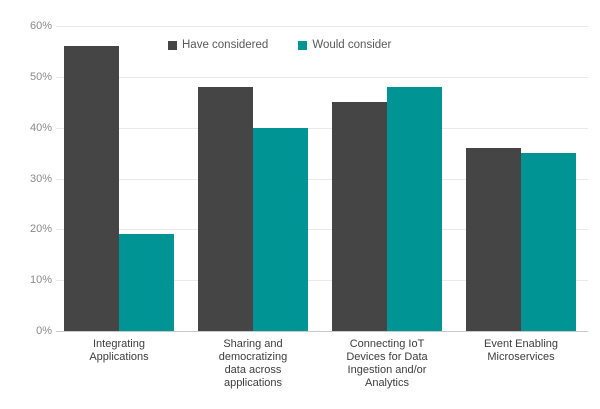 This screenshot has width=600, height=409. I want to click on y-tick-label: 0%, so click(44, 331).